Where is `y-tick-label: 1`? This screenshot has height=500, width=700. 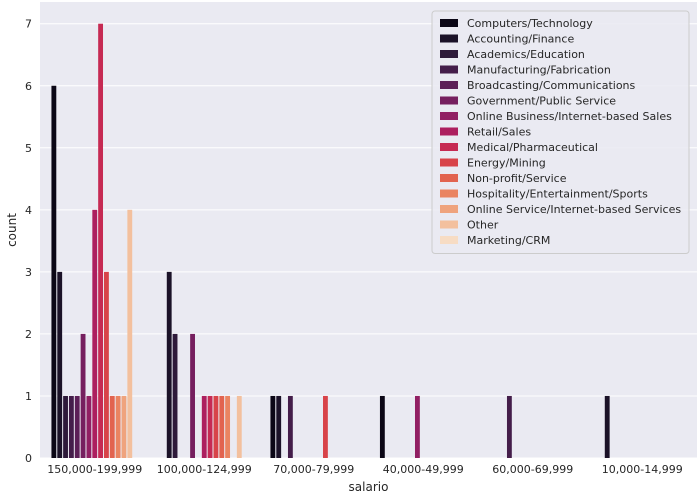 y-tick-label: 1 is located at coordinates (28, 396).